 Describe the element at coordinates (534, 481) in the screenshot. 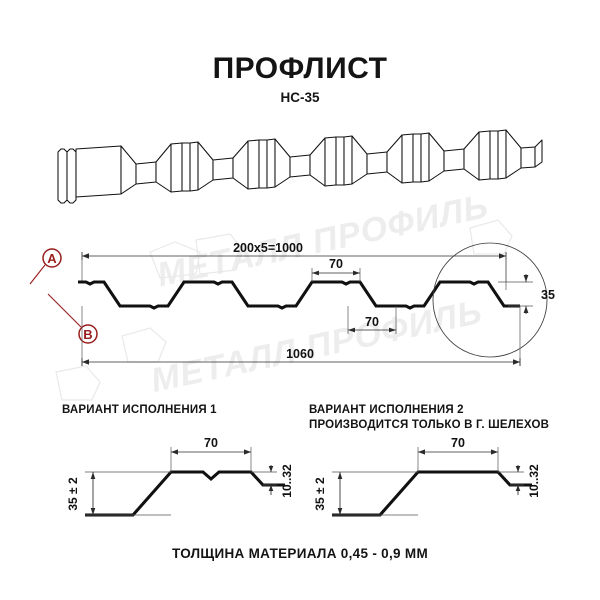

I see `variant-2-flange-label: 10..32` at that location.